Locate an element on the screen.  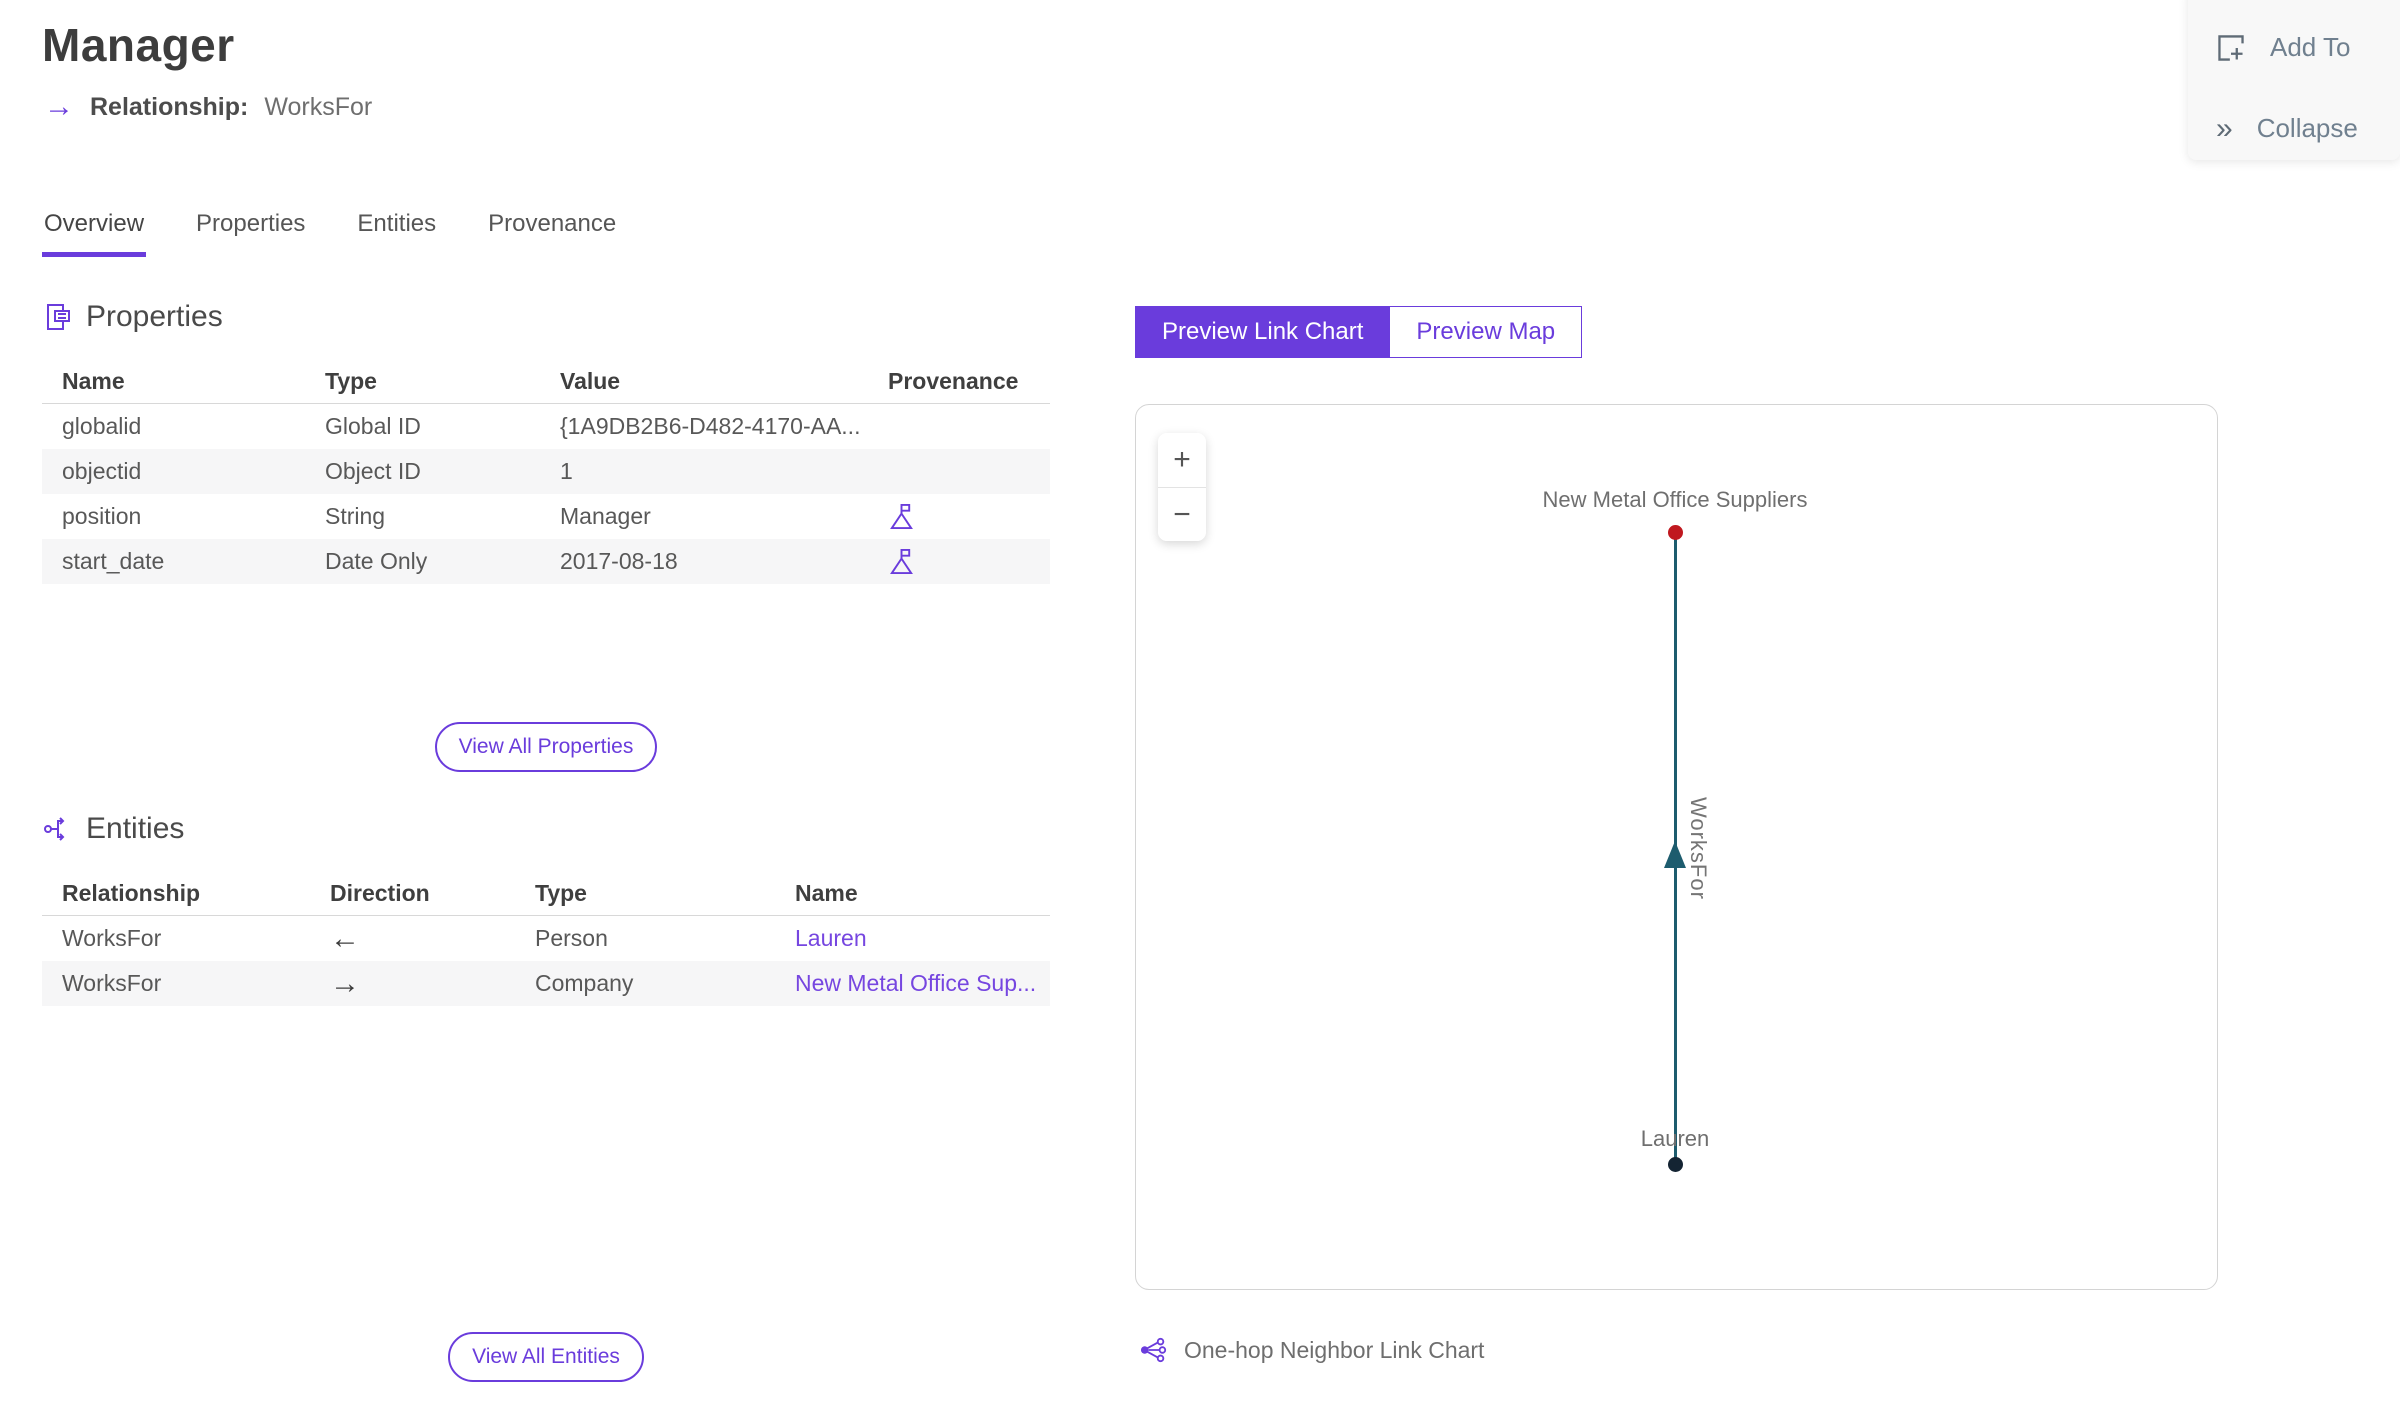
entity-name-link: Lauren is located at coordinates (831, 938).